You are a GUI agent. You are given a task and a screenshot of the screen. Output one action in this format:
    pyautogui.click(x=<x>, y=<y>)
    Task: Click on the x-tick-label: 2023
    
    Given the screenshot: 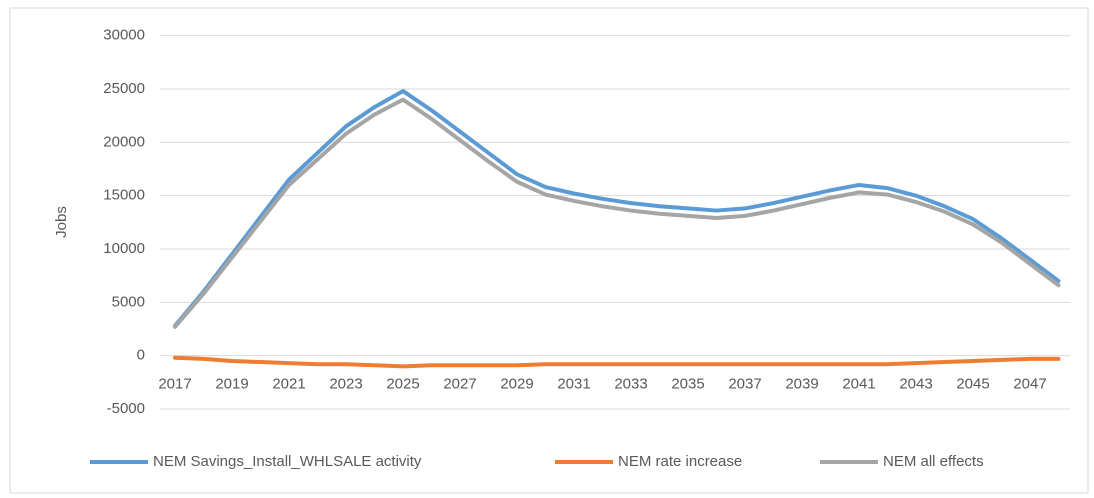 What is the action you would take?
    pyautogui.click(x=345, y=384)
    